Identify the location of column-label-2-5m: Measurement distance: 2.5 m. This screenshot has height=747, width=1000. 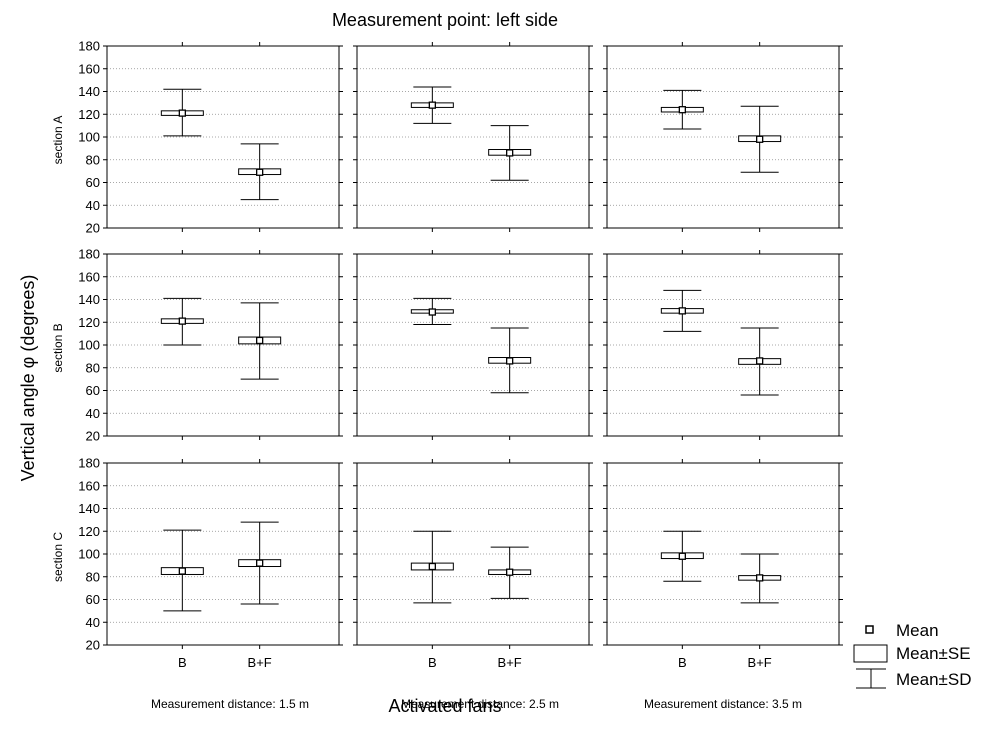
(480, 704).